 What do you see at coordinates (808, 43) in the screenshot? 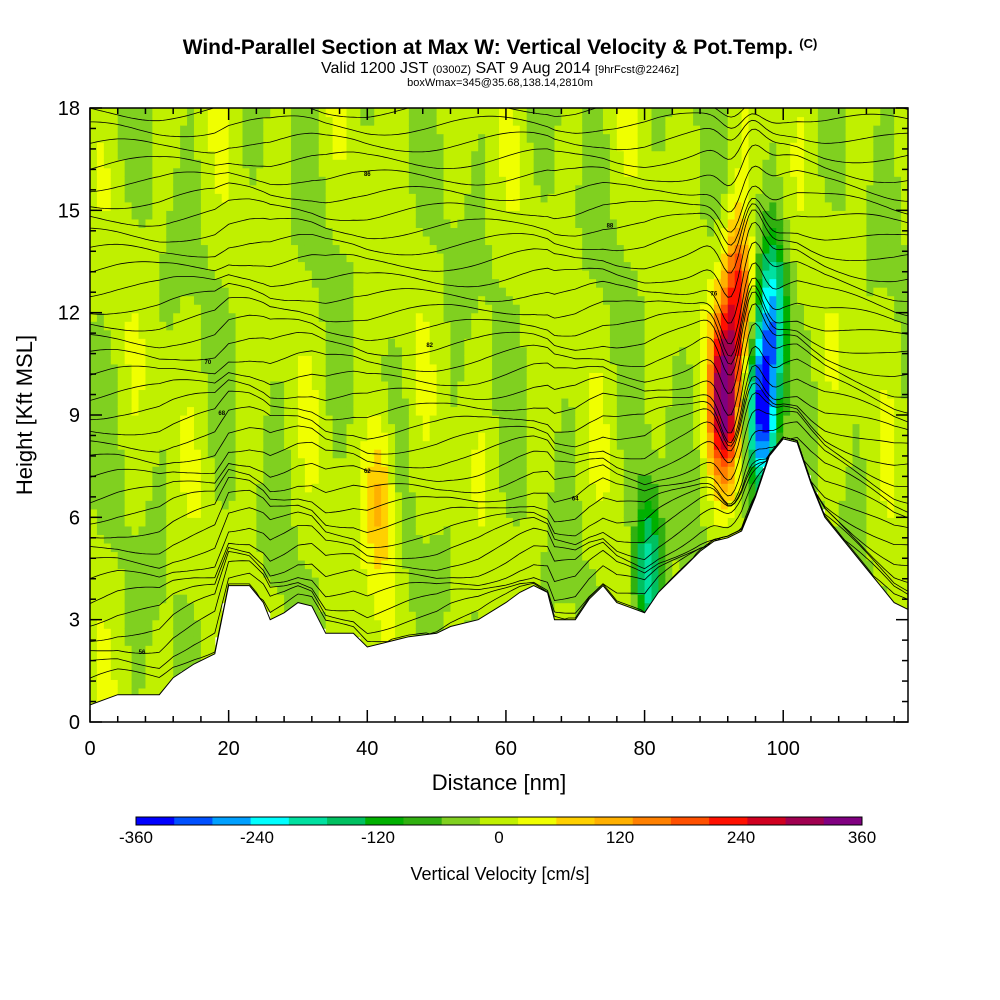
I see `copyright-mark: (C)` at bounding box center [808, 43].